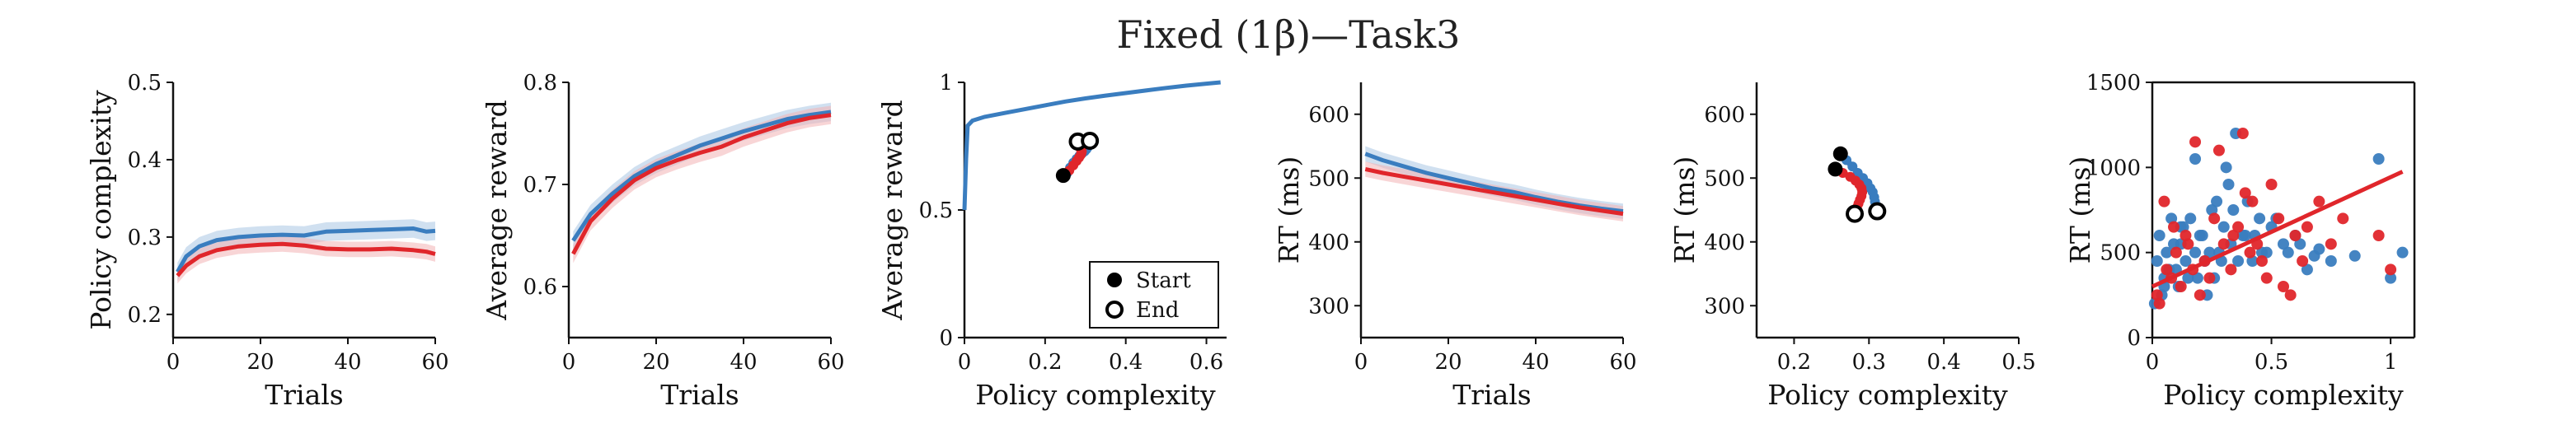 This screenshot has width=2576, height=429. I want to click on series-line-red, so click(306, 259).